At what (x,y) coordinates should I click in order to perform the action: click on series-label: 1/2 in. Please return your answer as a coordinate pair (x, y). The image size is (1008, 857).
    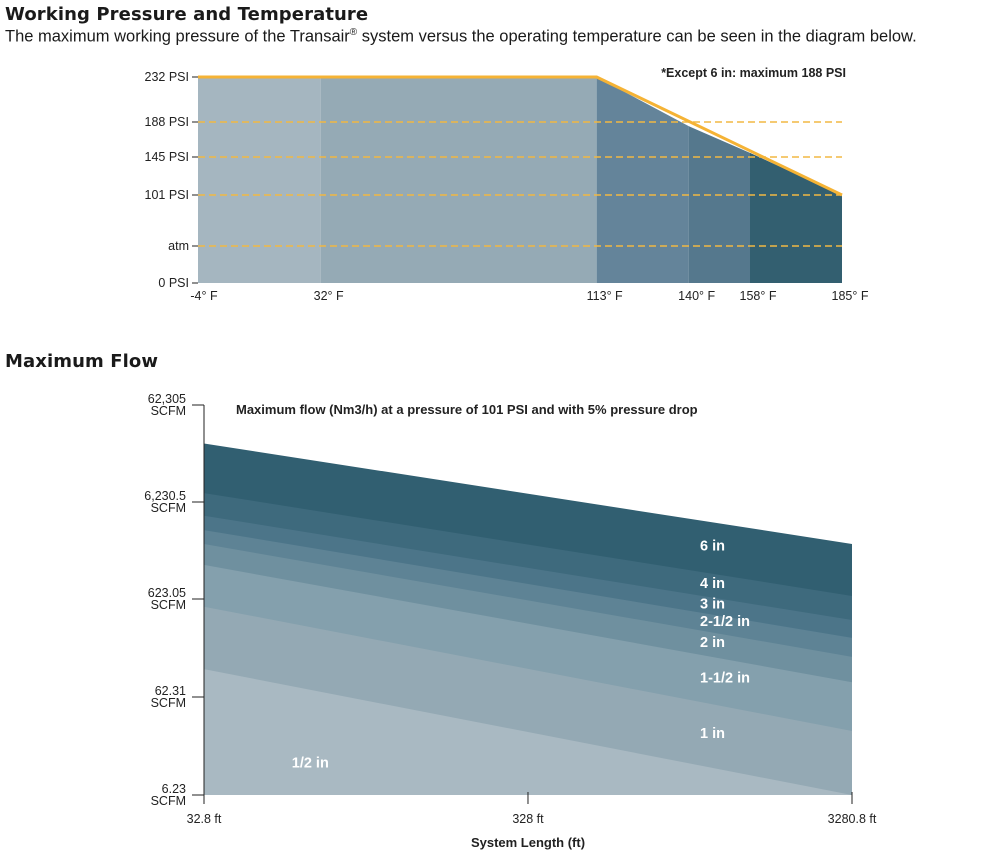
    Looking at the image, I should click on (310, 764).